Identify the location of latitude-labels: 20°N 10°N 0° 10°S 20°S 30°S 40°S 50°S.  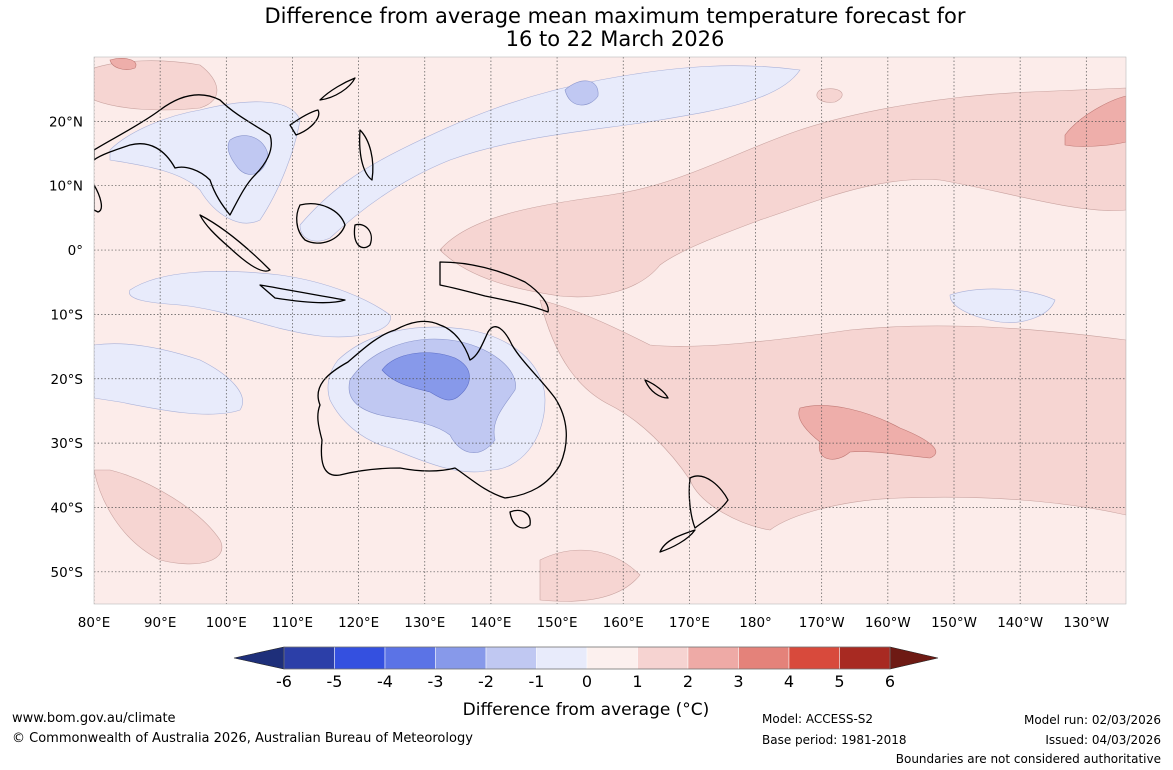
(66, 347).